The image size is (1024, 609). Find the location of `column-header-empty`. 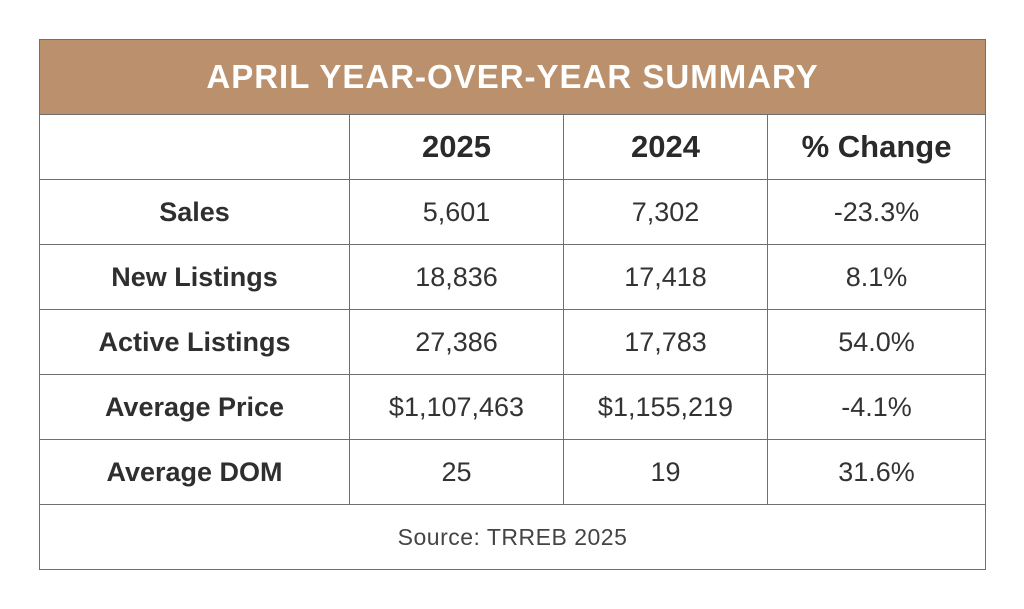

column-header-empty is located at coordinates (194, 147).